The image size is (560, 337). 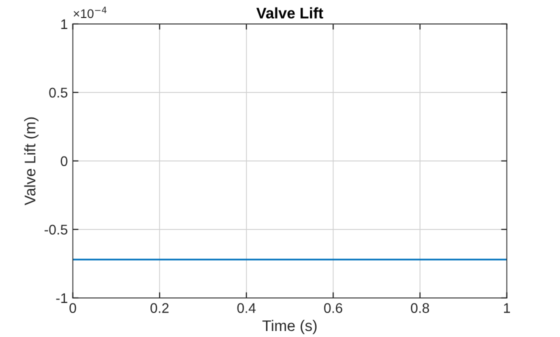 I want to click on y-tick-label: -0.5, so click(x=56, y=229).